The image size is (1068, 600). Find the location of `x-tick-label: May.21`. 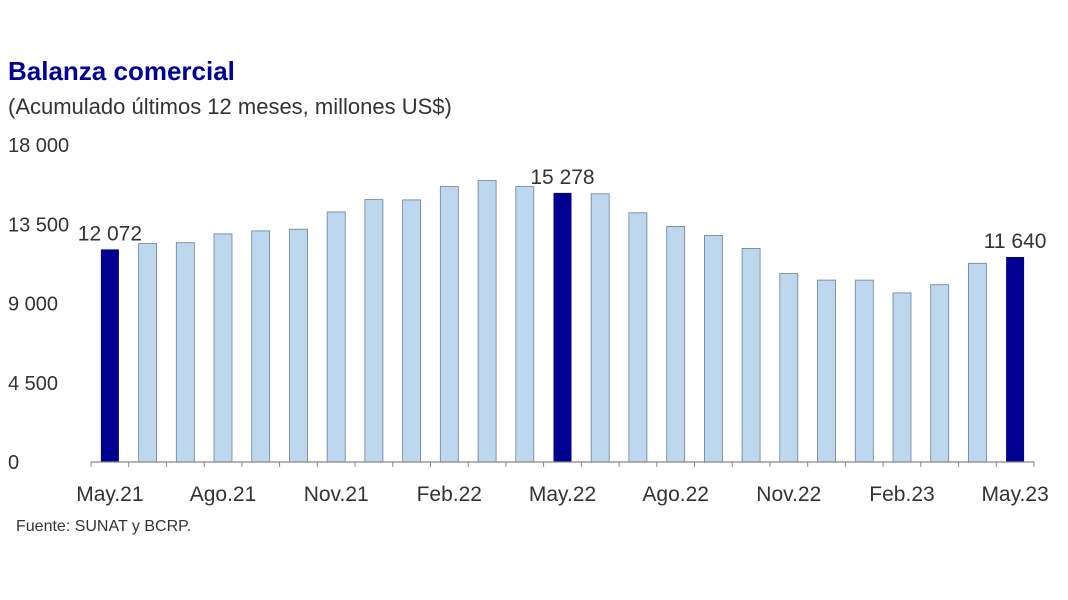

x-tick-label: May.21 is located at coordinates (109, 494).